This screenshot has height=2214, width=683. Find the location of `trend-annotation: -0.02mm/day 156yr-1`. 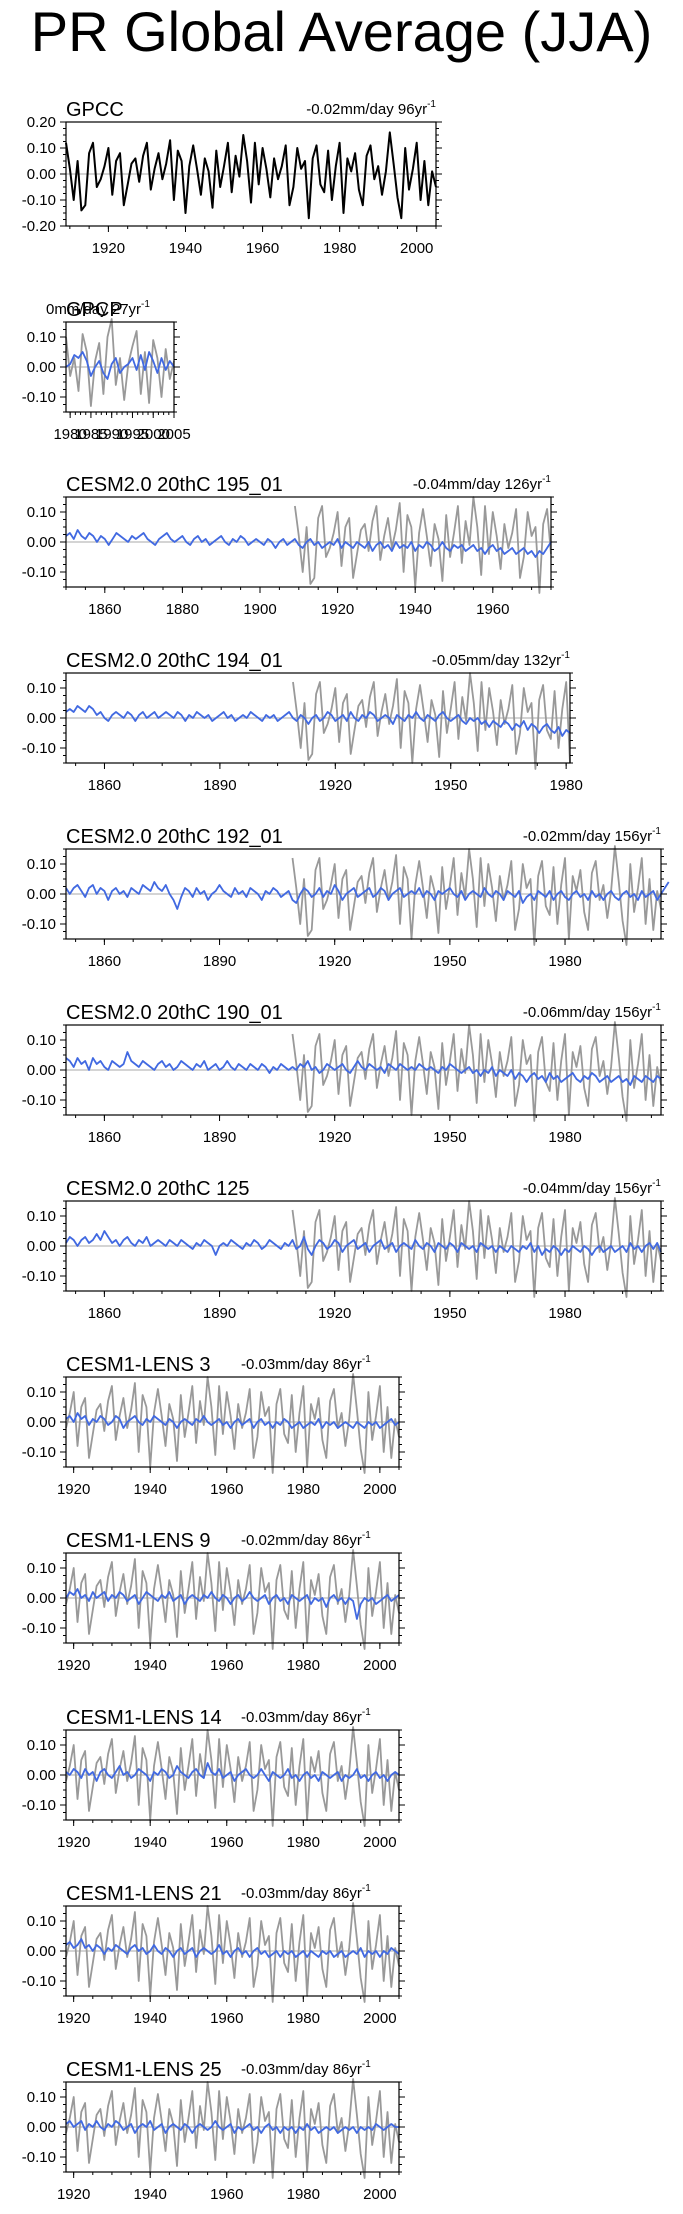

trend-annotation: -0.02mm/day 156yr-1 is located at coordinates (592, 835).